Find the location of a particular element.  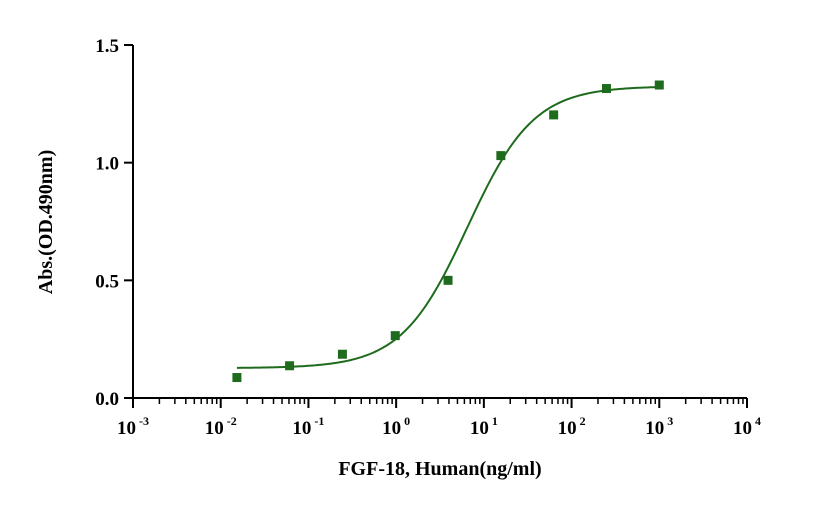

x-tick-exponent: -1 is located at coordinates (319, 421).